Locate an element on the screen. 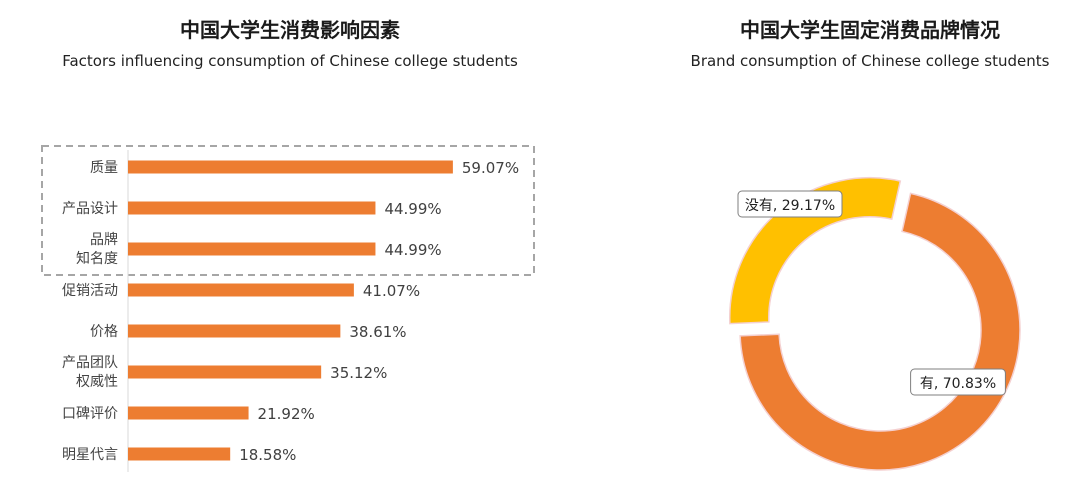  highlight-box is located at coordinates (288, 210).